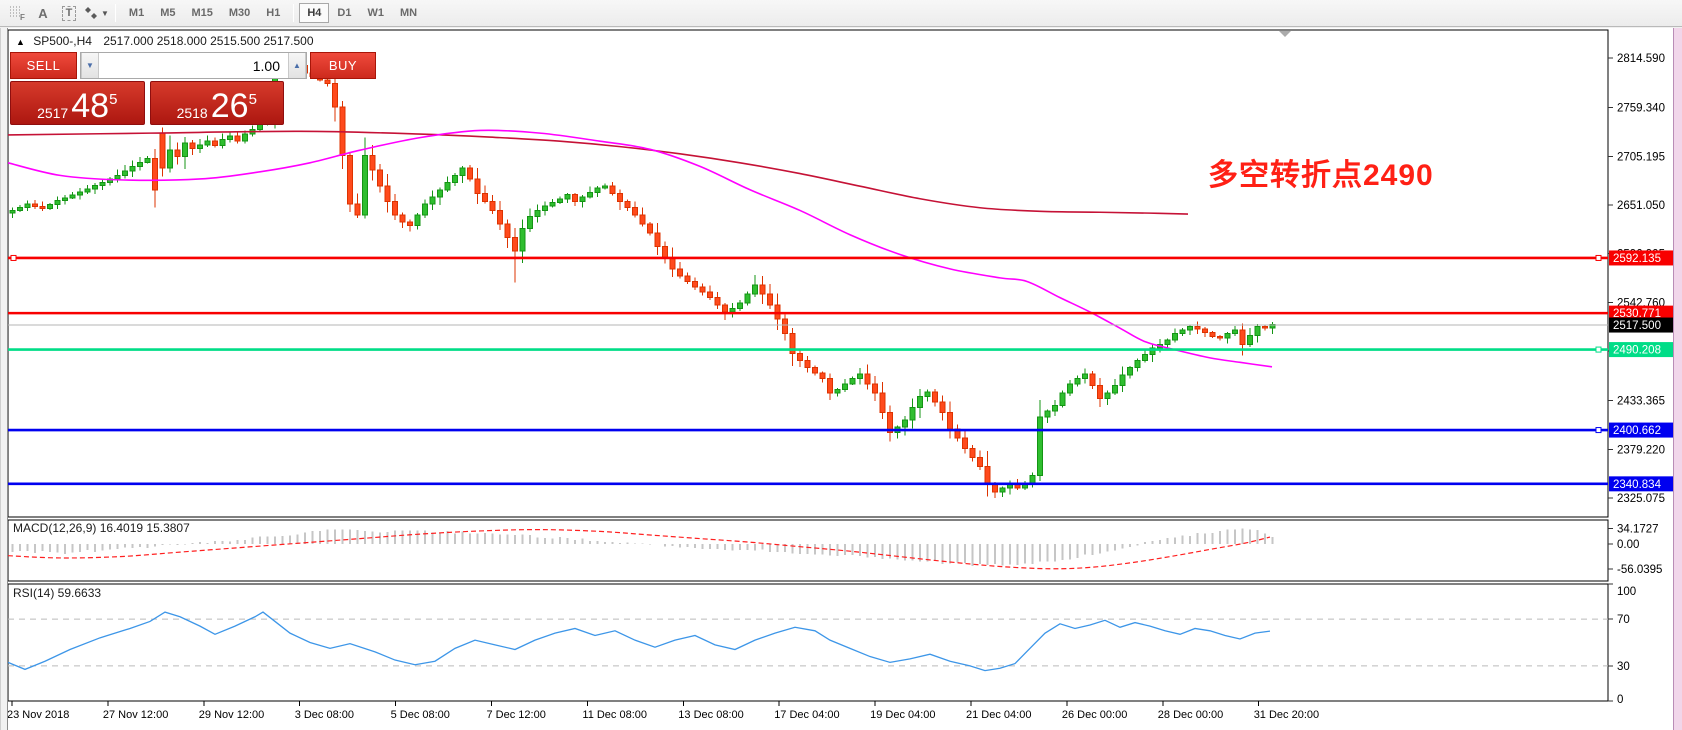 This screenshot has height=730, width=1682. I want to click on timeframe-button-d1: D1, so click(344, 13).